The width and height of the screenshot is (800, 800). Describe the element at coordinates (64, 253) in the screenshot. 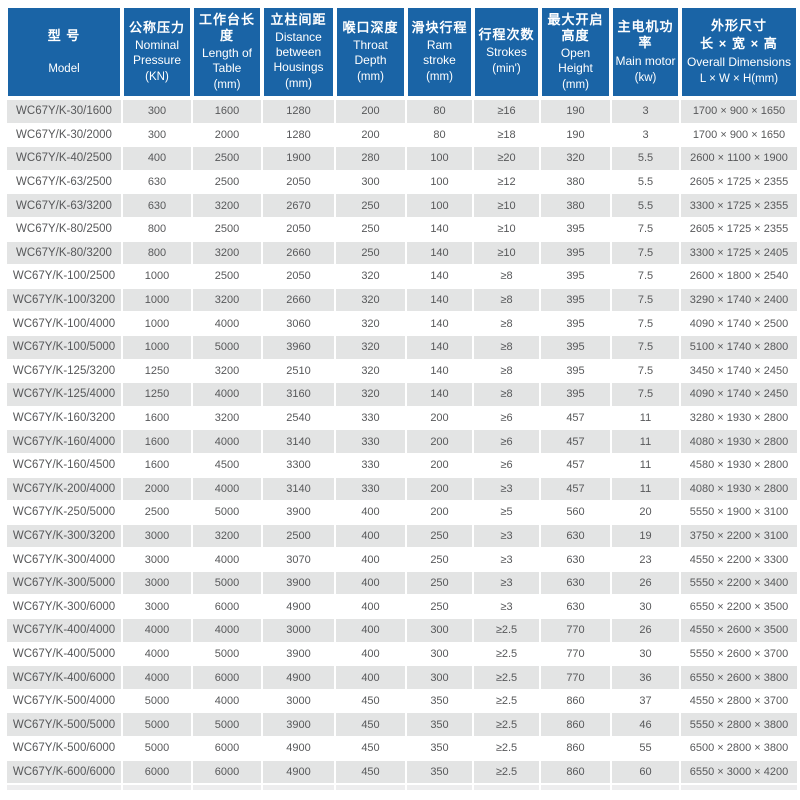

I see `model-cell: WC67Y/K-80/3200` at that location.